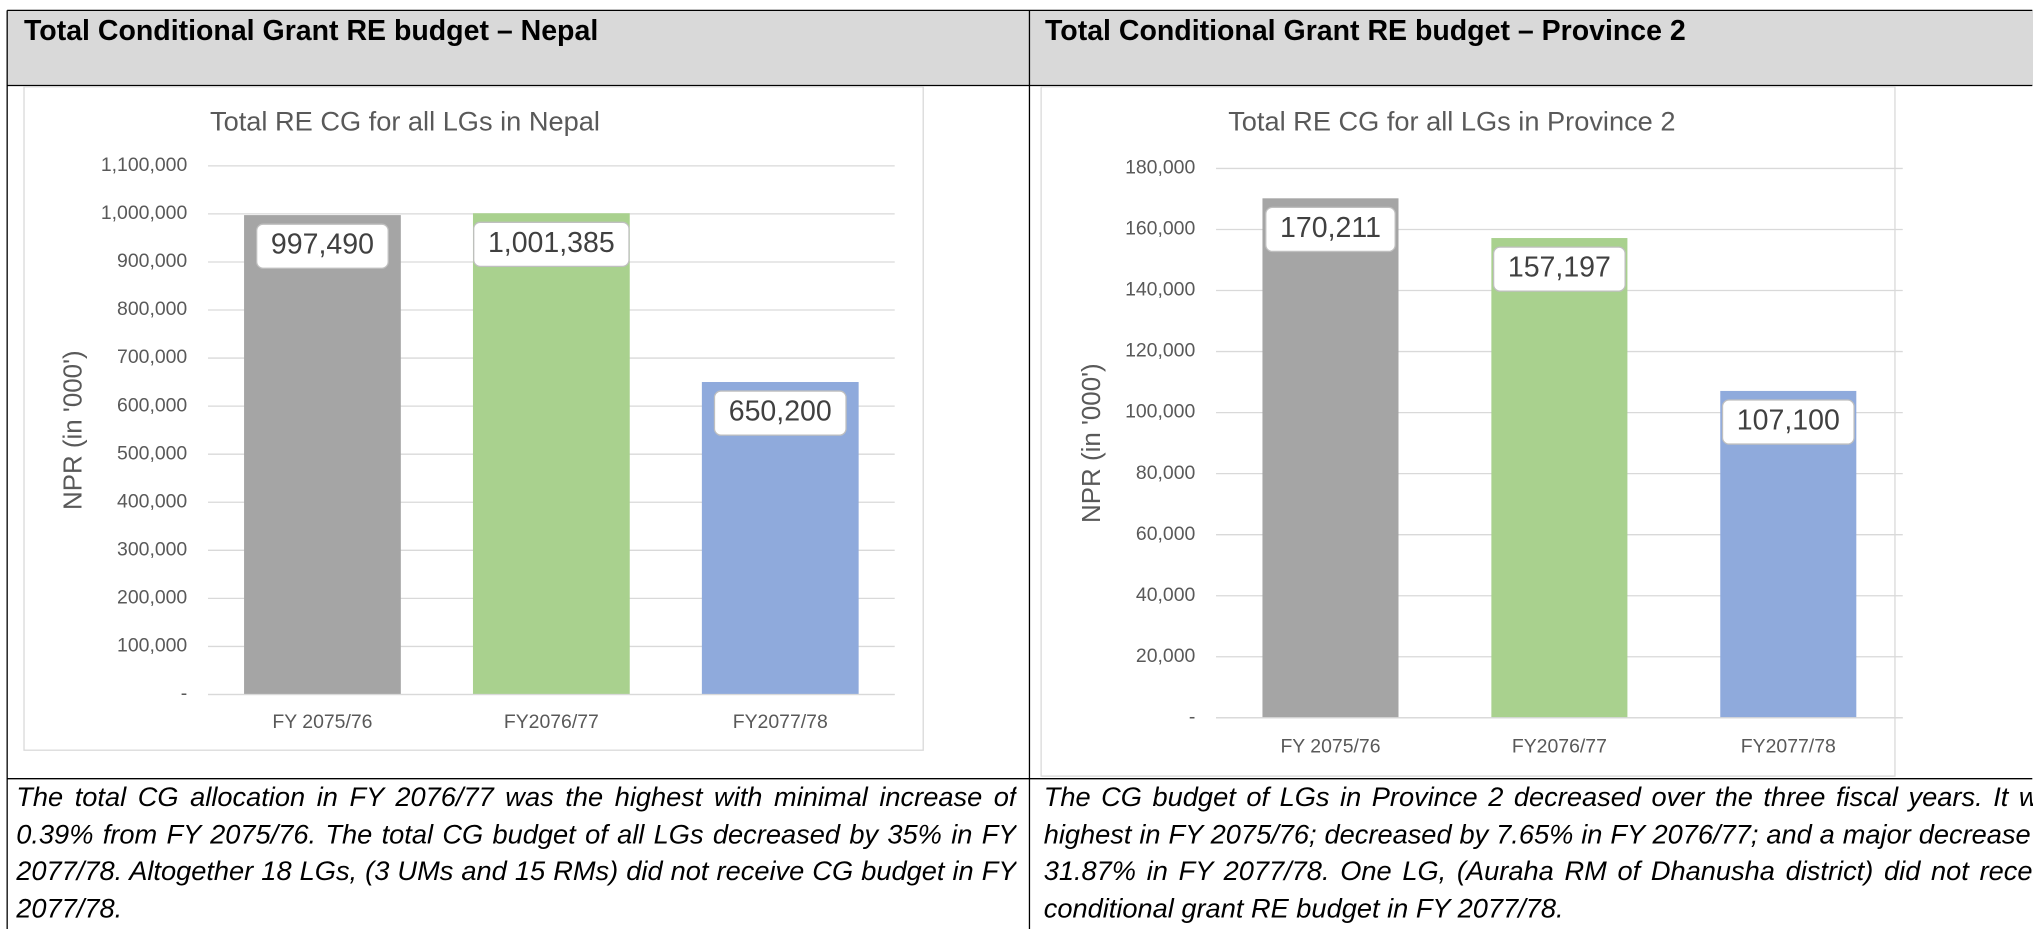  I want to click on y-tick-label: 700,000, so click(152, 357).